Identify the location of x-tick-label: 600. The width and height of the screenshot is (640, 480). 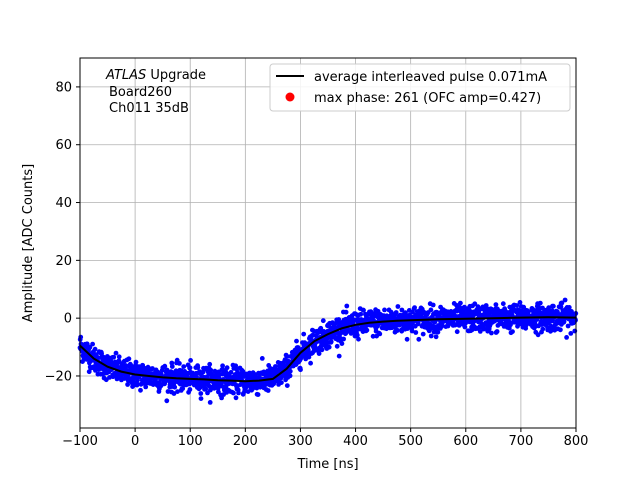
(465, 441).